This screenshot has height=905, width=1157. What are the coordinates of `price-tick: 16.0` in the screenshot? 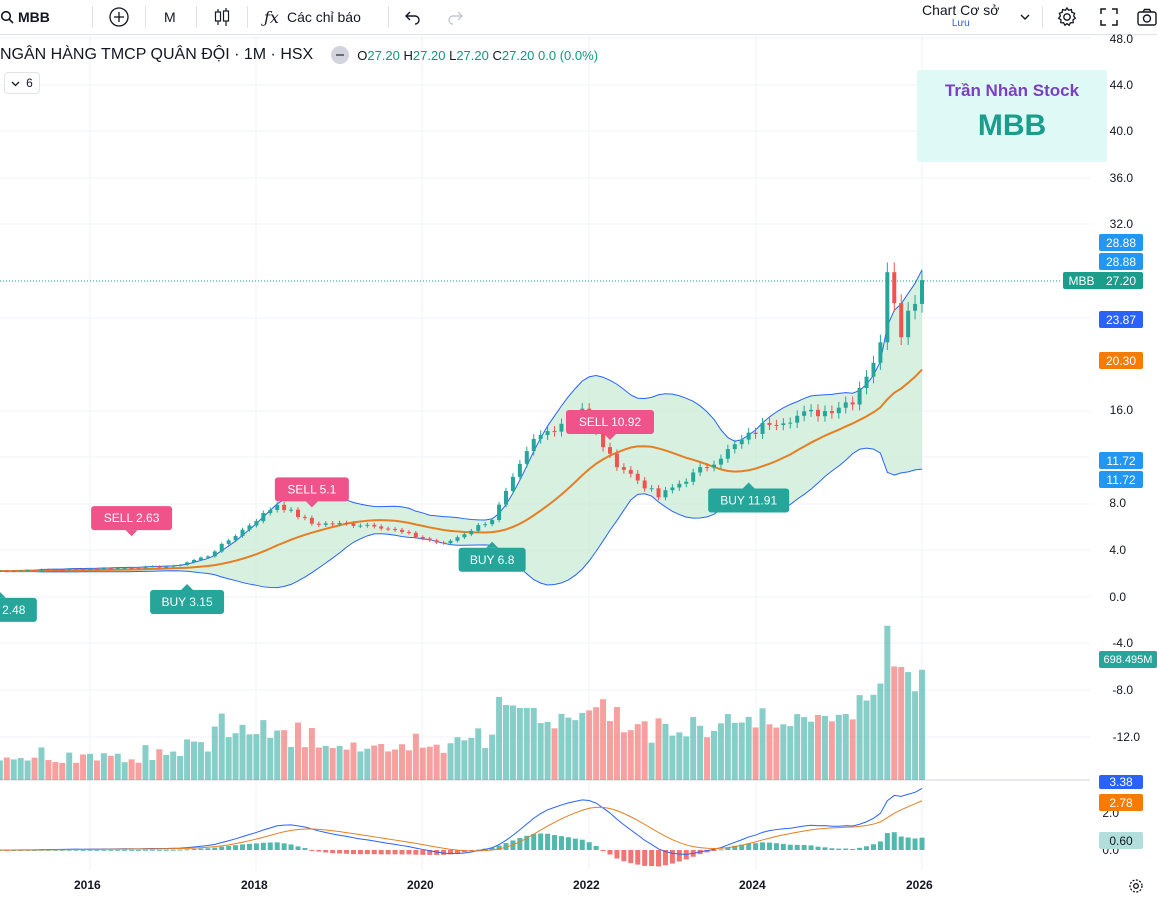 It's located at (1121, 410).